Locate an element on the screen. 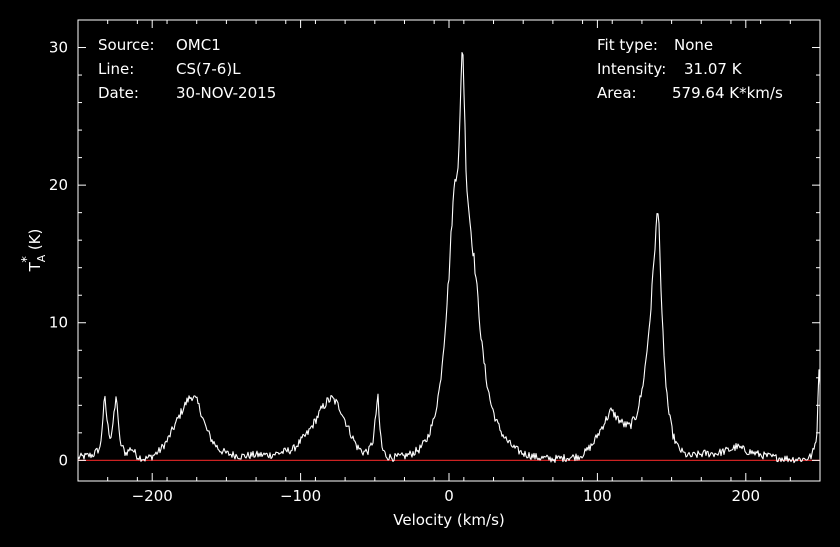 This screenshot has height=547, width=840. svg-text:TA*(K): TA* (K) is located at coordinates (34, 251).